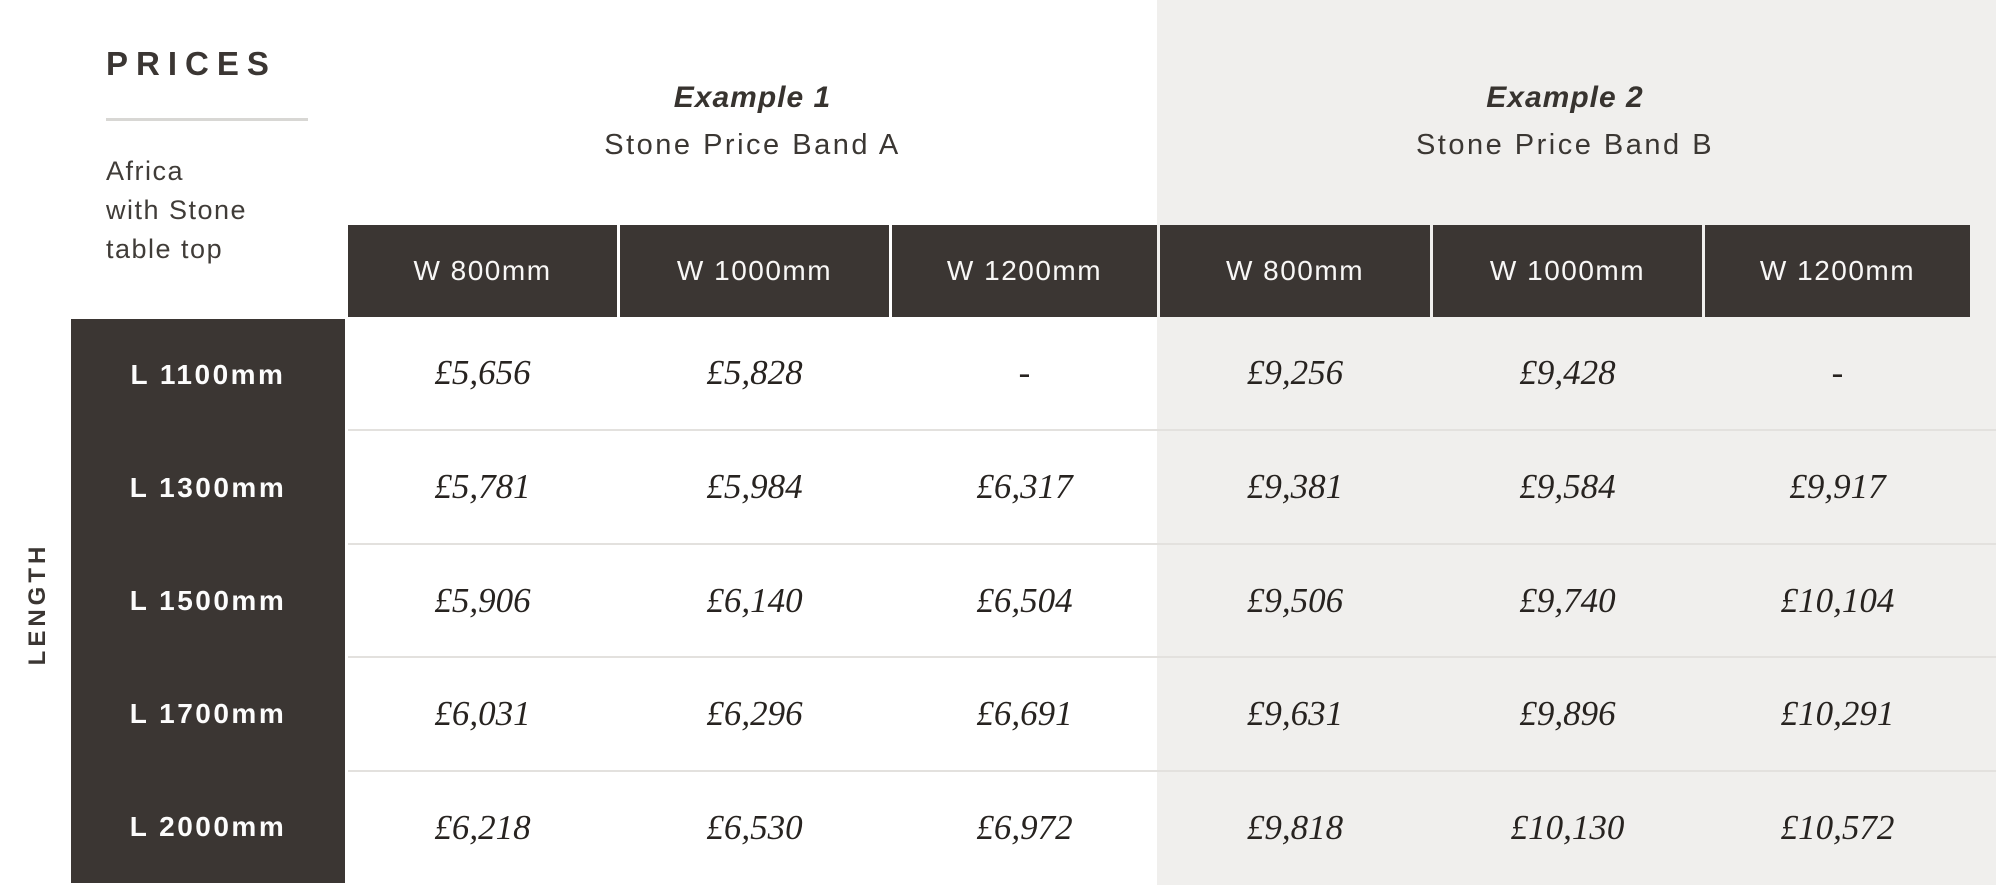 Image resolution: width=2000 pixels, height=885 pixels. Describe the element at coordinates (1567, 713) in the screenshot. I see `price-cell: £9,896` at that location.